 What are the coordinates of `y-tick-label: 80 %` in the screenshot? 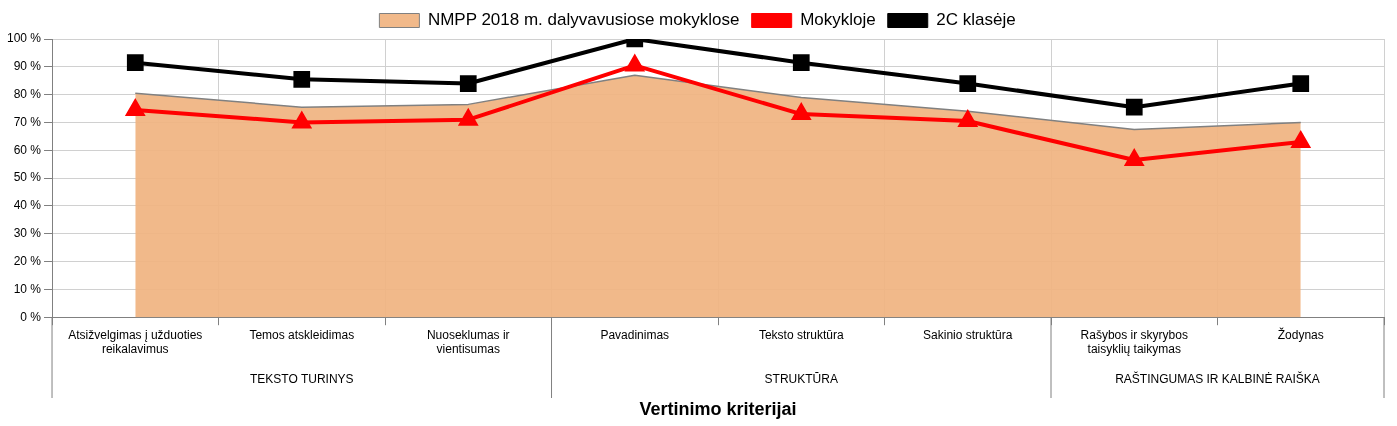 It's located at (27, 93).